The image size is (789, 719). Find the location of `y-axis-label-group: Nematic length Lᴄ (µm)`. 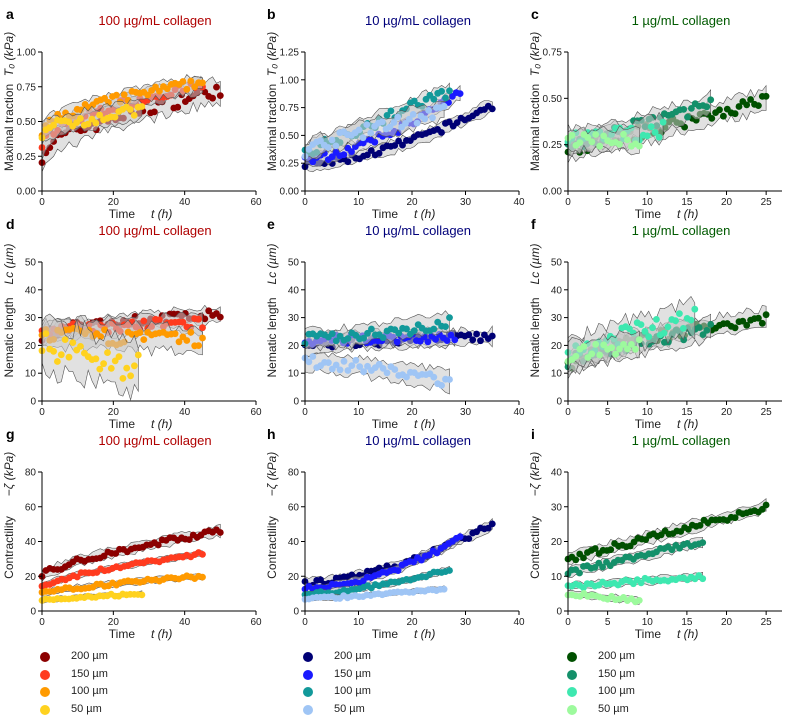

y-axis-label-group: Nematic length Lᴄ (µm) is located at coordinates (9, 311).